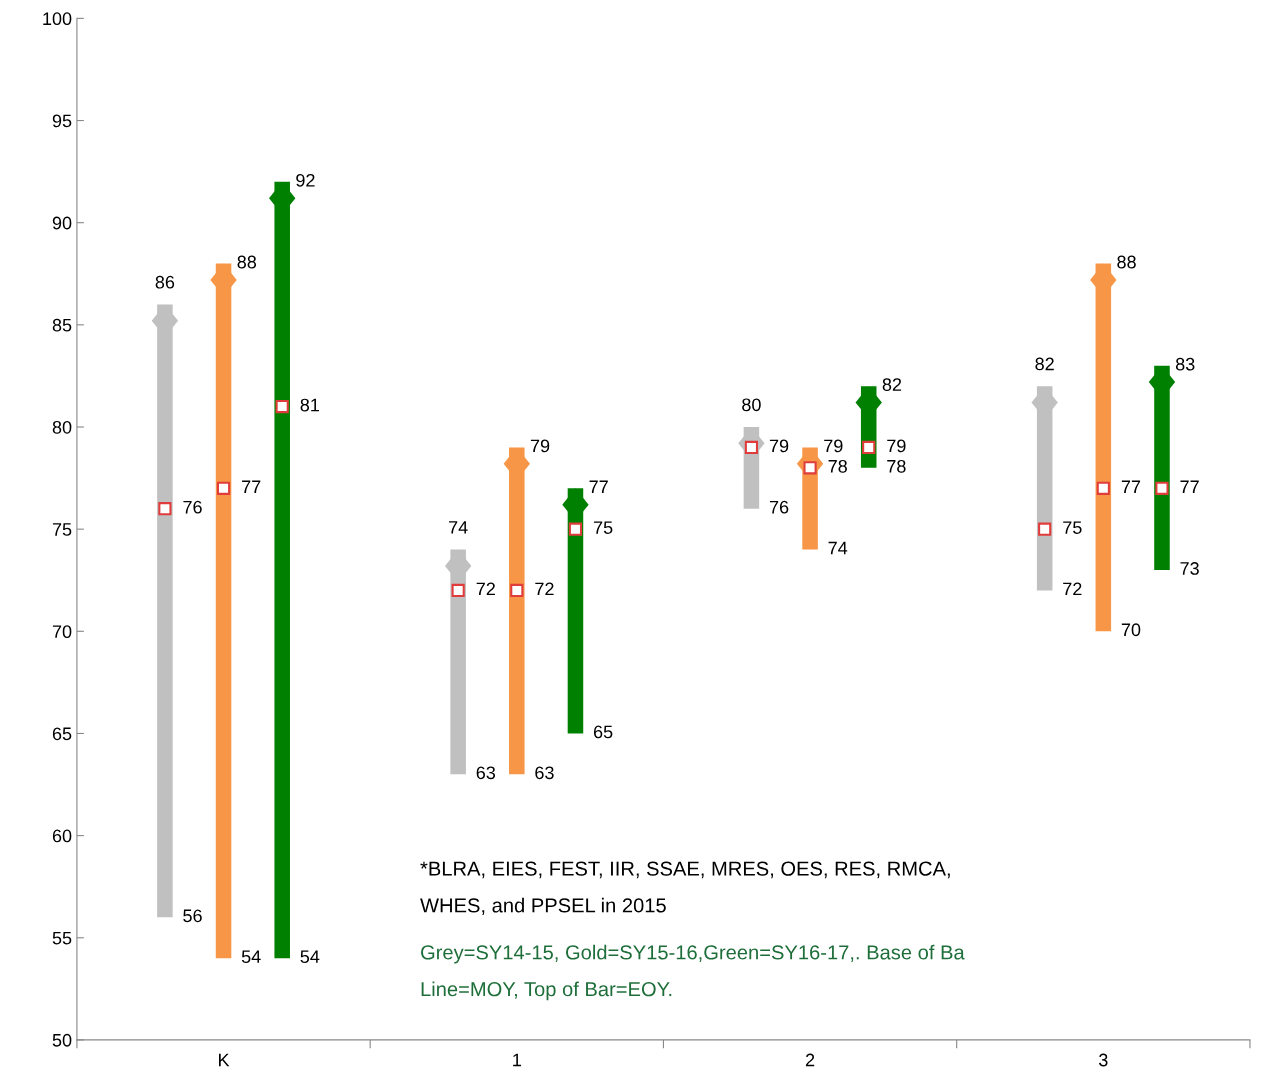 The width and height of the screenshot is (1282, 1081). Describe the element at coordinates (62, 325) in the screenshot. I see `y-tick-label: 85` at that location.